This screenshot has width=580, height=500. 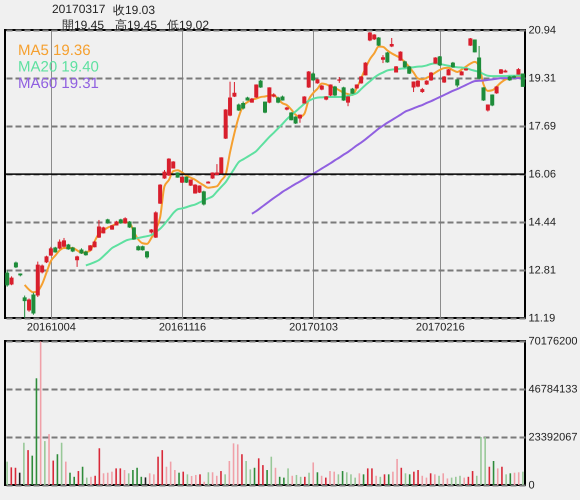 I want to click on x-tick-label: 20161116, so click(x=182, y=328).